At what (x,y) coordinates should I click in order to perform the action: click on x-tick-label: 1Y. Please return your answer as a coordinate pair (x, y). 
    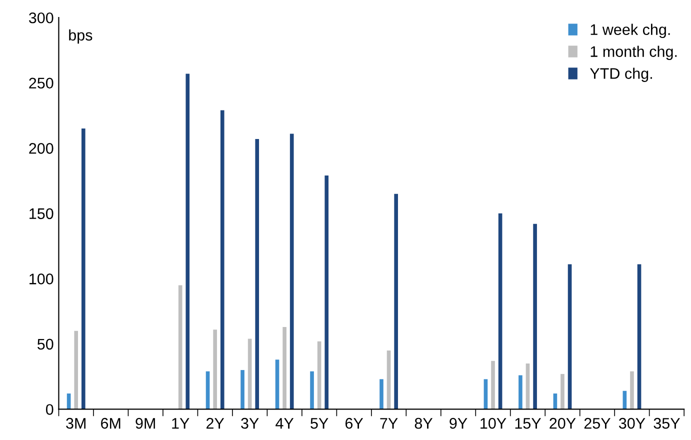
    Looking at the image, I should click on (181, 423).